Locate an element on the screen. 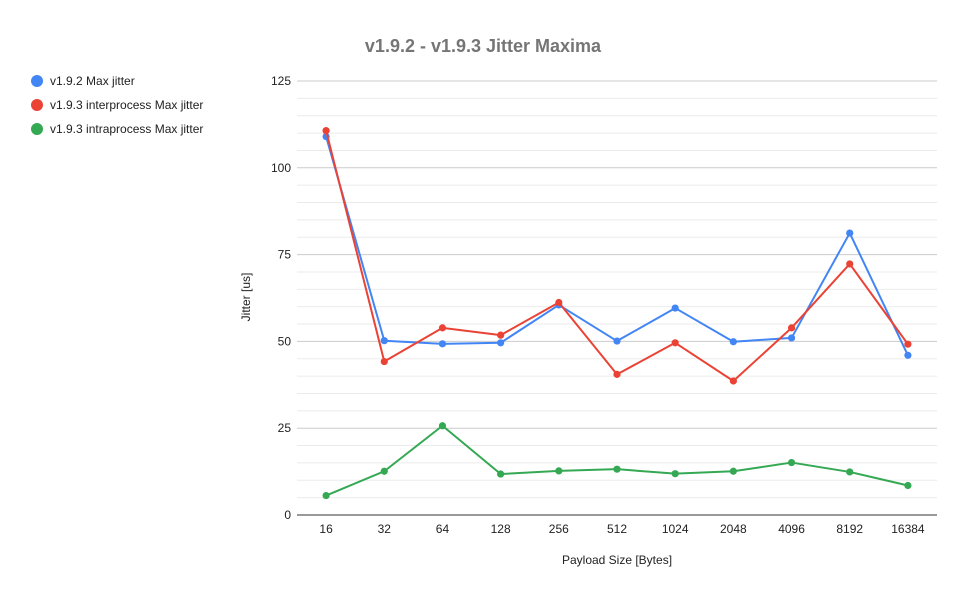 The width and height of the screenshot is (966, 597). legend-item: v1.9.3 intraprocess Max jitter is located at coordinates (117, 129).